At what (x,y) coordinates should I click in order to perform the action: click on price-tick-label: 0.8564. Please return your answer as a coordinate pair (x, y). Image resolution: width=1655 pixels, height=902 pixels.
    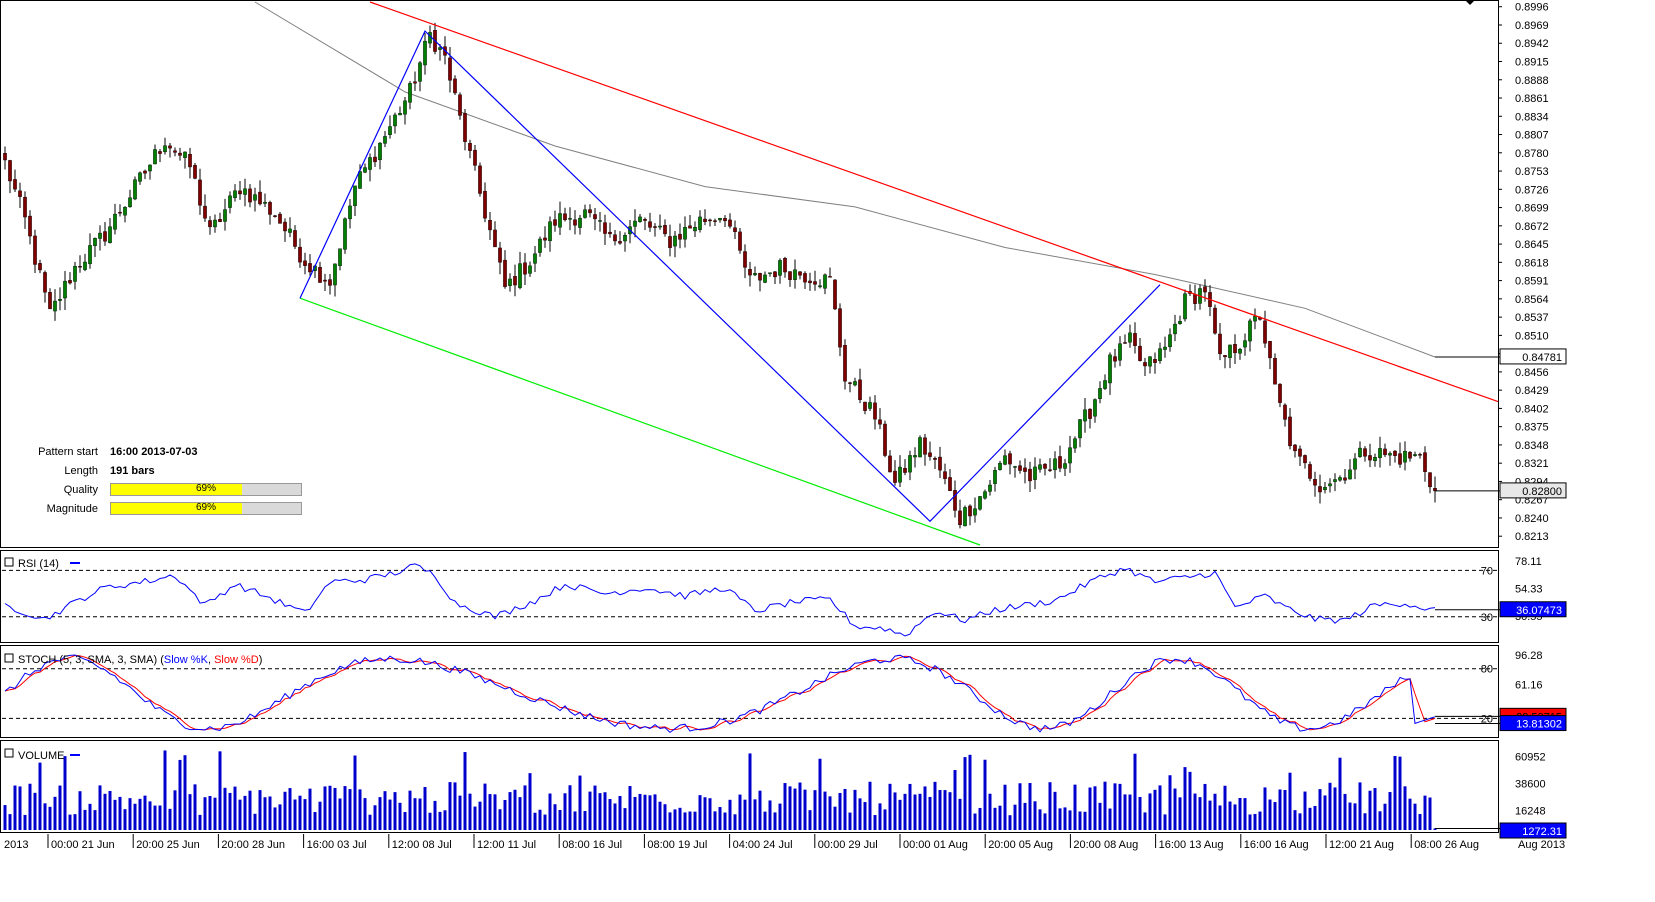
    Looking at the image, I should click on (1532, 300).